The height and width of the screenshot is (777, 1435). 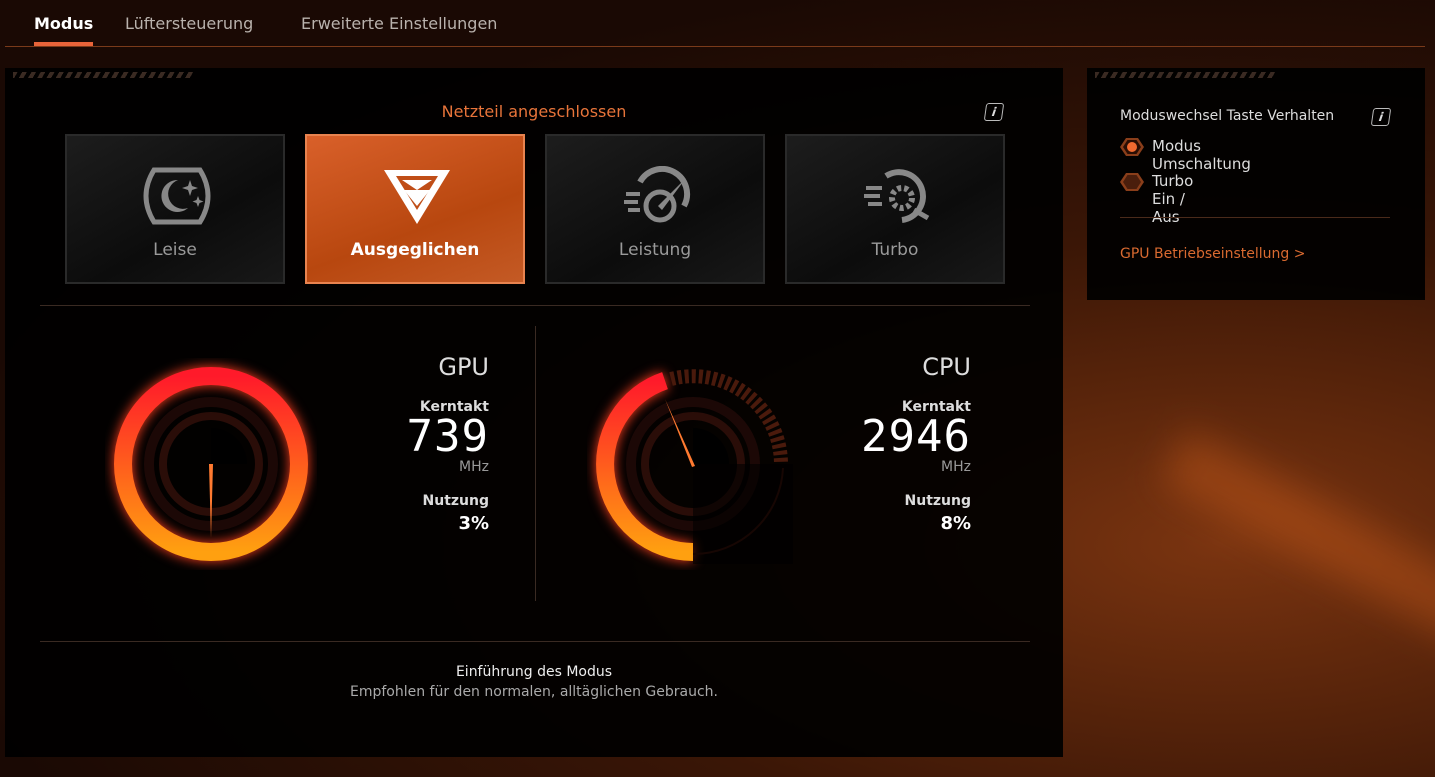 What do you see at coordinates (1132, 182) in the screenshot?
I see `radio-unselected-icon` at bounding box center [1132, 182].